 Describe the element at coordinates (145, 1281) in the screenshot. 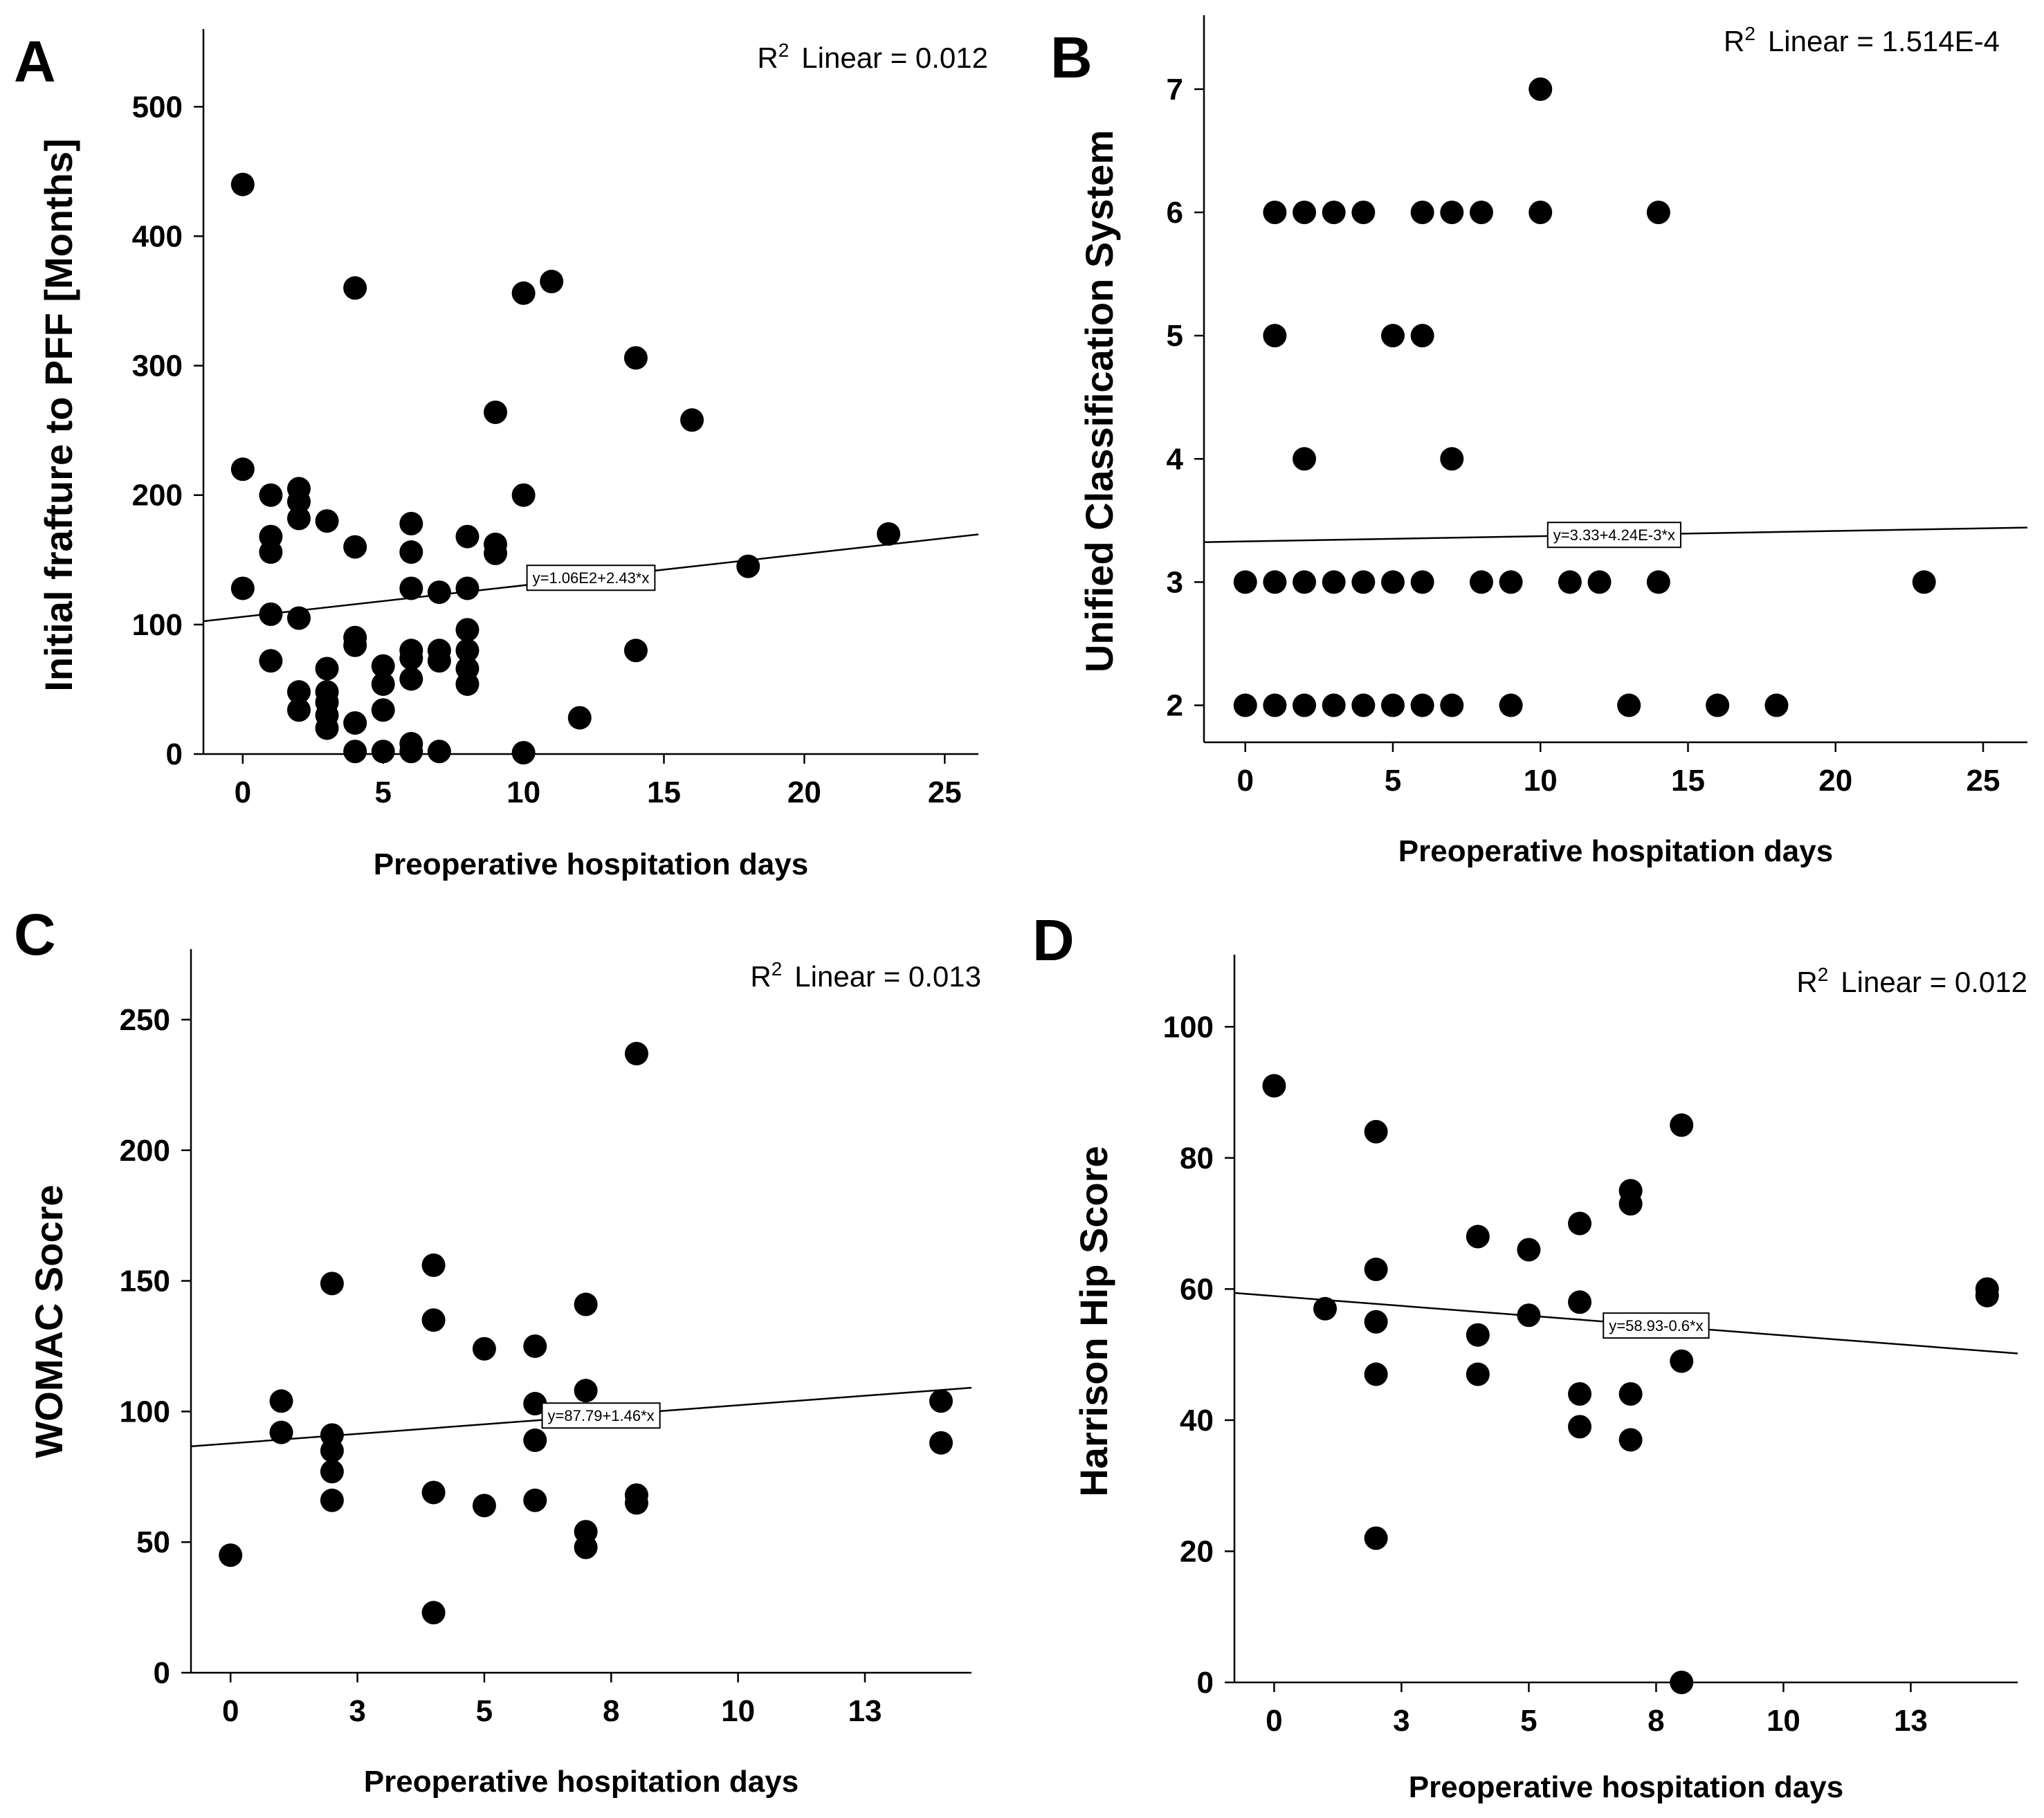

I see `y-tick-label: 150` at that location.